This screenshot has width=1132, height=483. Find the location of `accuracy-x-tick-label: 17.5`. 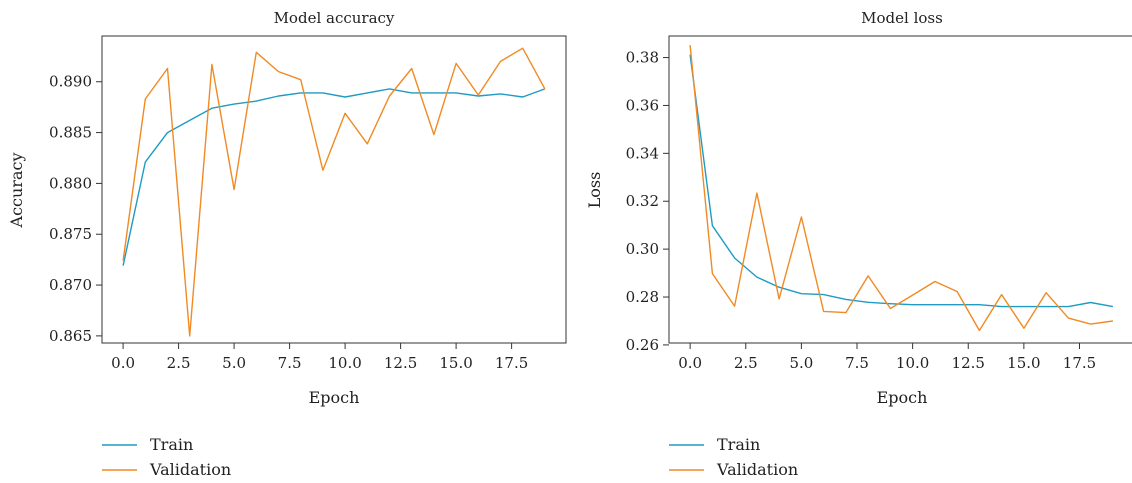

accuracy-x-tick-label: 17.5 is located at coordinates (511, 363).